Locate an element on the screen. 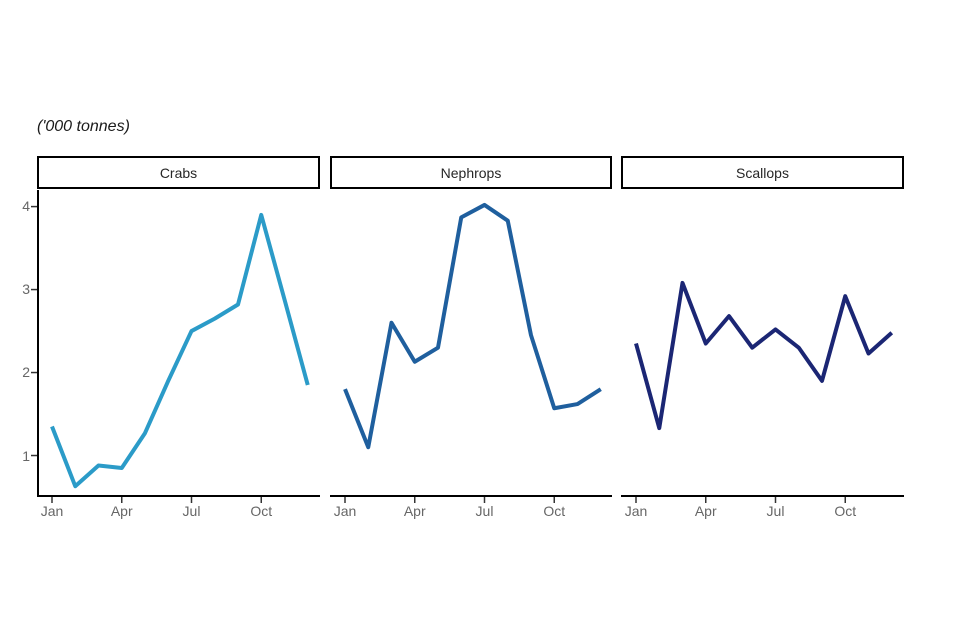 The image size is (960, 640). facet-strip-nephrops: Nephrops is located at coordinates (471, 172).